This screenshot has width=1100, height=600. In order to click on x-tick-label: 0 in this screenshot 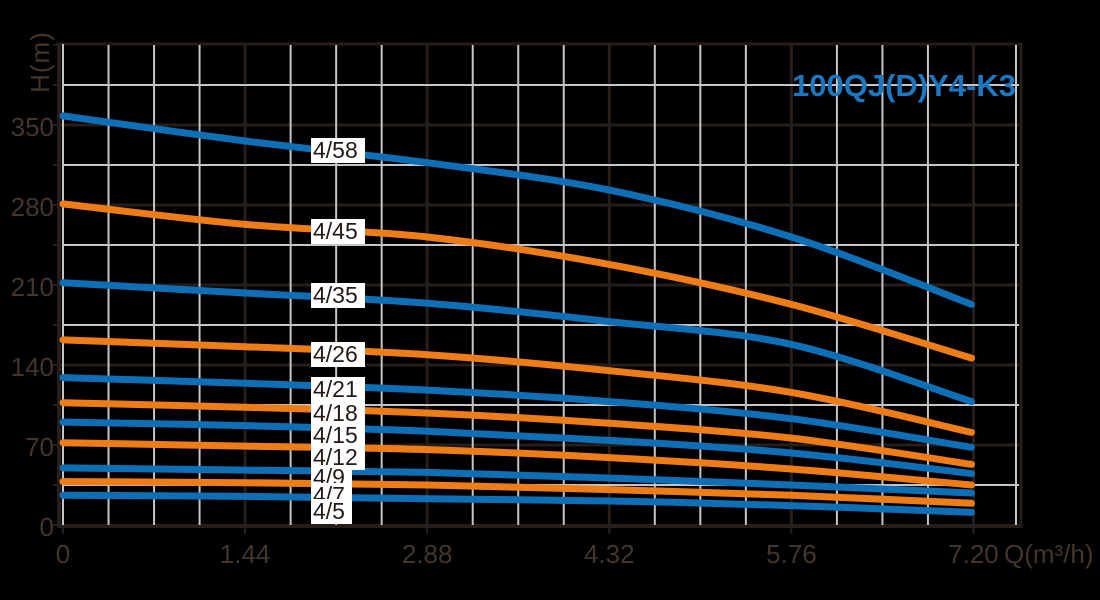, I will do `click(63, 554)`.